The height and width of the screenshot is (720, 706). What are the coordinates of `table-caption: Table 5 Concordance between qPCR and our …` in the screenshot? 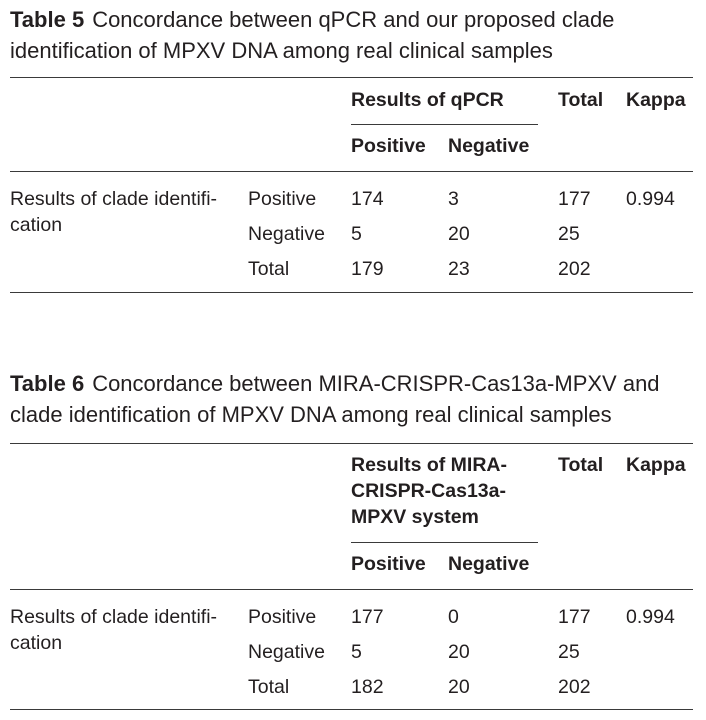 It's located at (351, 35).